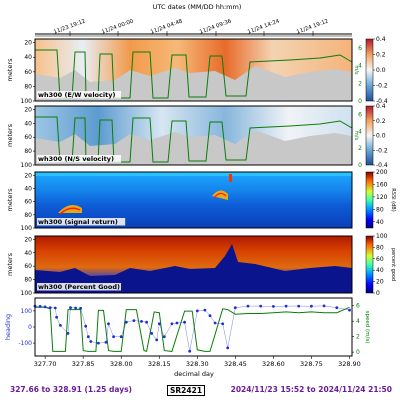 The width and height of the screenshot is (400, 400). What do you see at coordinates (76, 95) in the screenshot?
I see `panel-label: wh300 (E/W velocity)` at bounding box center [76, 95].